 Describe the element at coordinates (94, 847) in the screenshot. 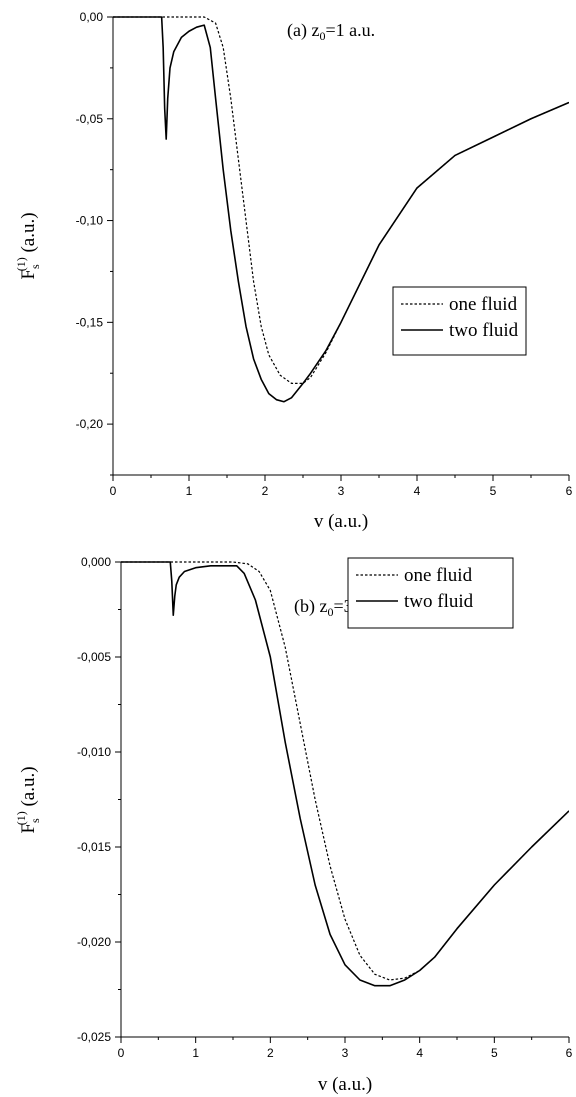

I see `y-tick-label: -0,015` at that location.